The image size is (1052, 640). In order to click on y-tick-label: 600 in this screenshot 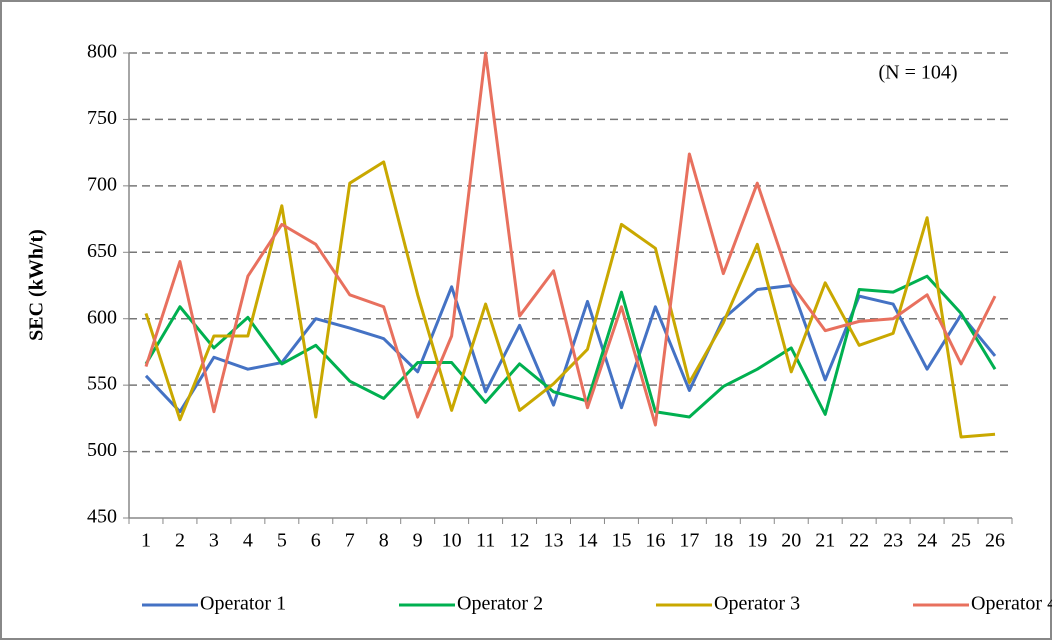, I will do `click(102, 317)`.